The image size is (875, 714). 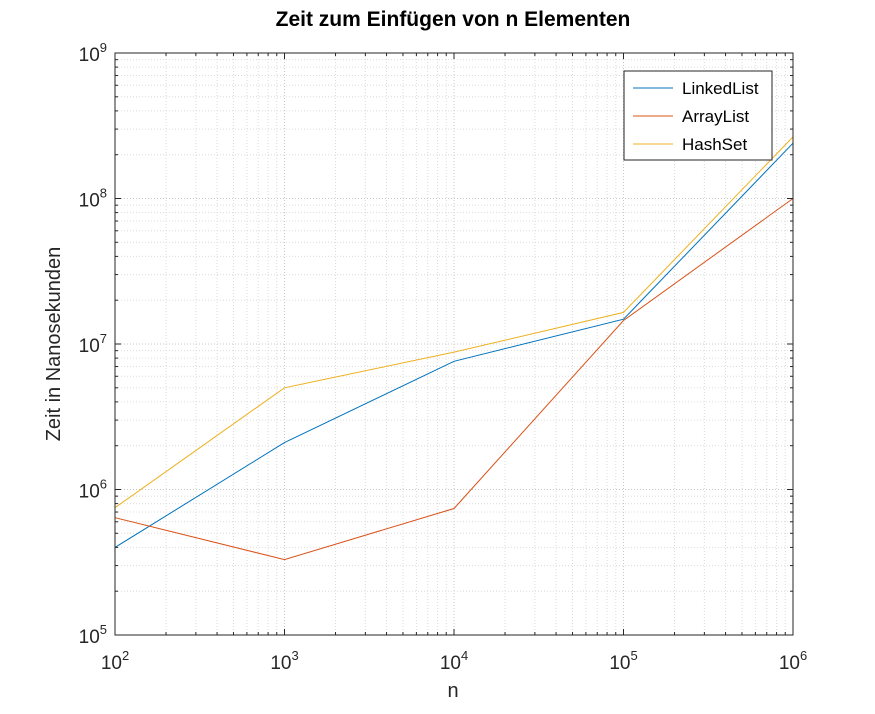 I want to click on legend-label-linkedlist: LinkedList, so click(x=720, y=88).